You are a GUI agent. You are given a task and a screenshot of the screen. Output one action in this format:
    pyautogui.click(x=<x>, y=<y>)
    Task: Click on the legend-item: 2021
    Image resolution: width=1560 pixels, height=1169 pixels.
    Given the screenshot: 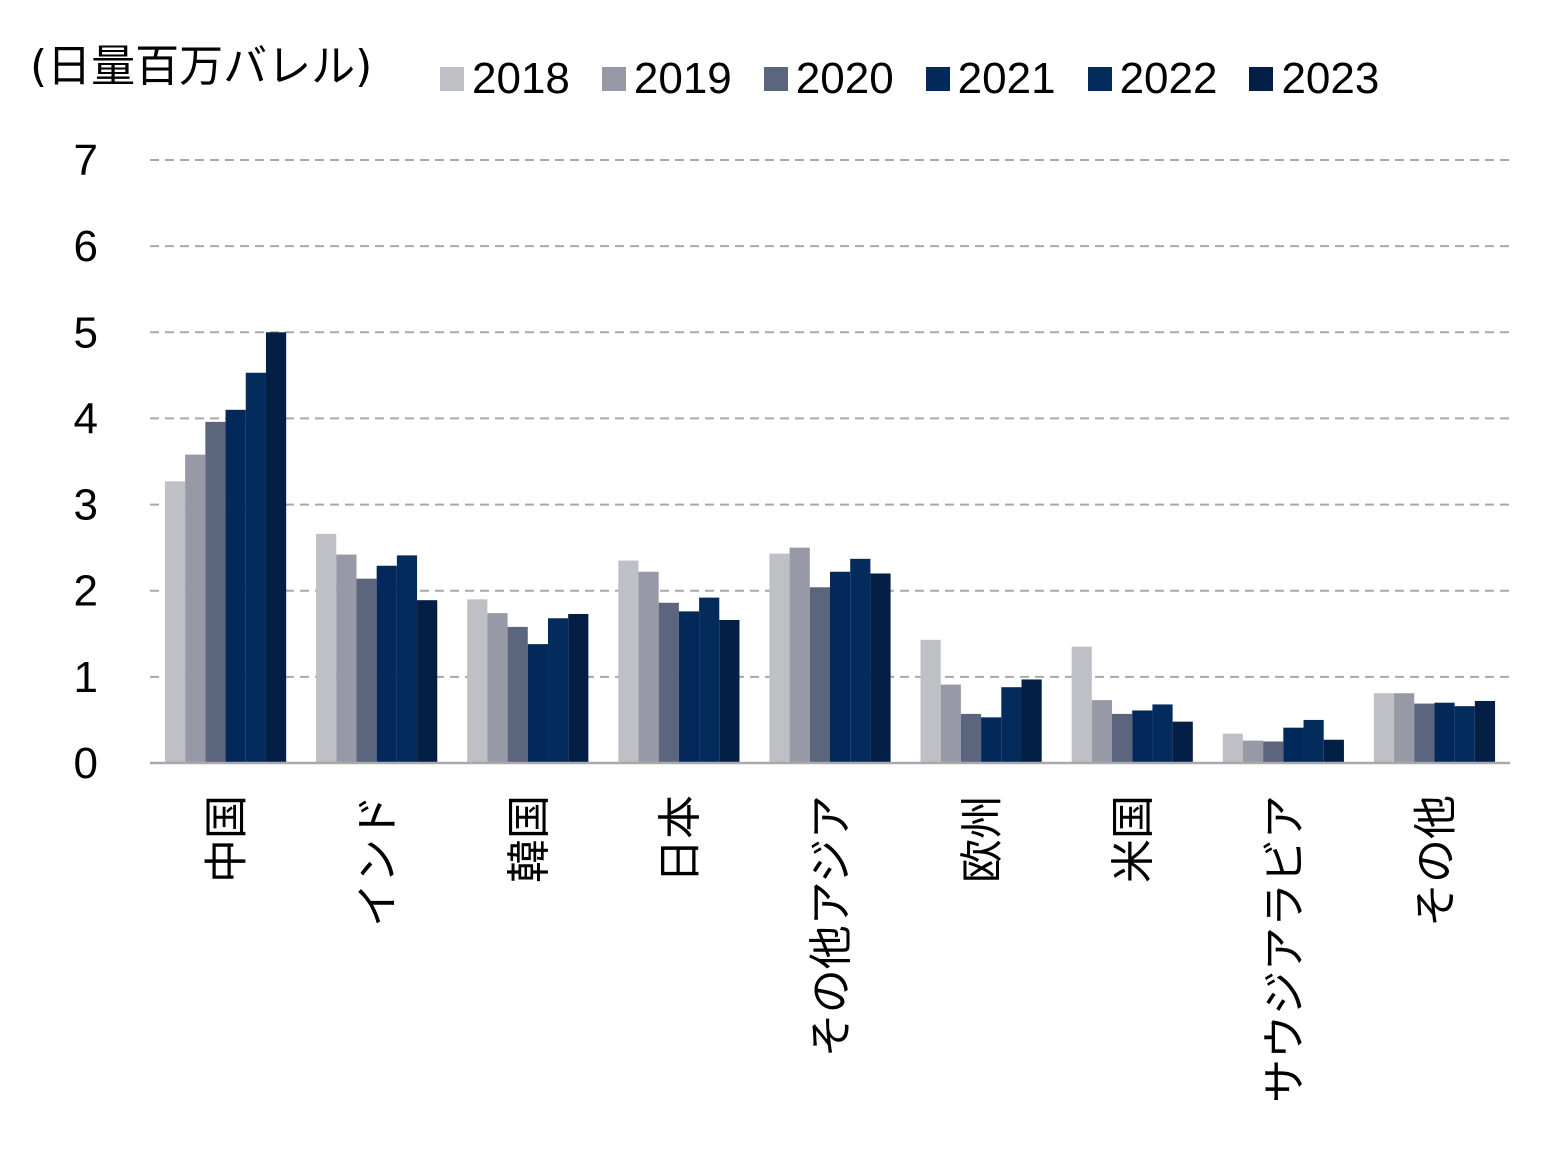 What is the action you would take?
    pyautogui.click(x=990, y=79)
    